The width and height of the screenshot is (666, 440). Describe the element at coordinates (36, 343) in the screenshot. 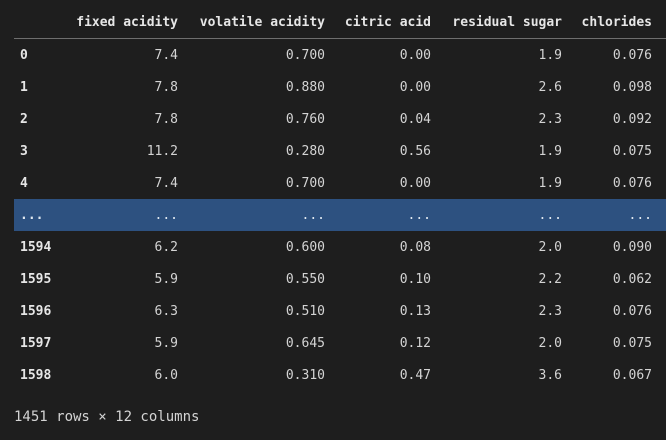

I see `row-index: 1597` at that location.